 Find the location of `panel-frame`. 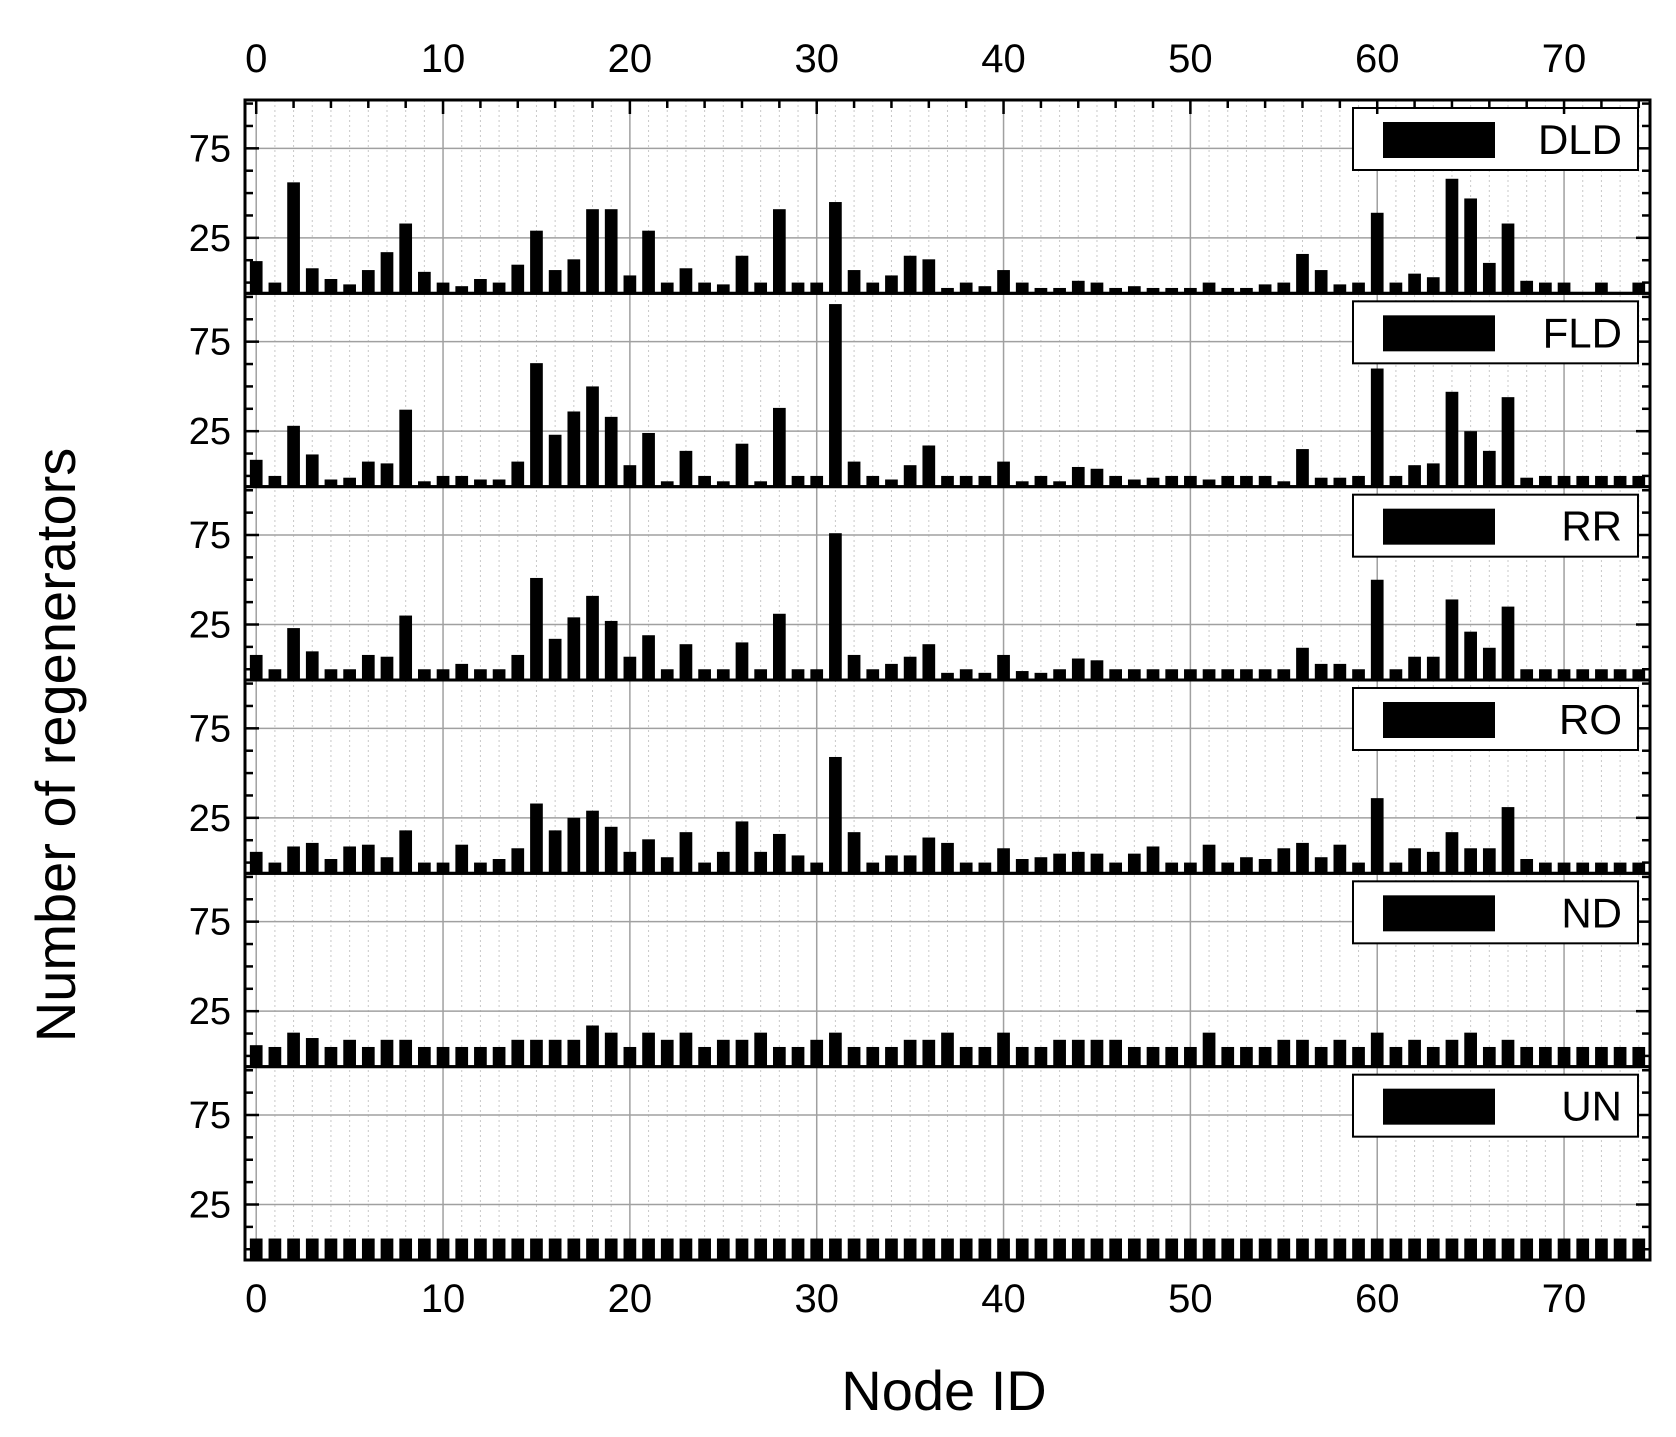

panel-frame is located at coordinates (947, 1163).